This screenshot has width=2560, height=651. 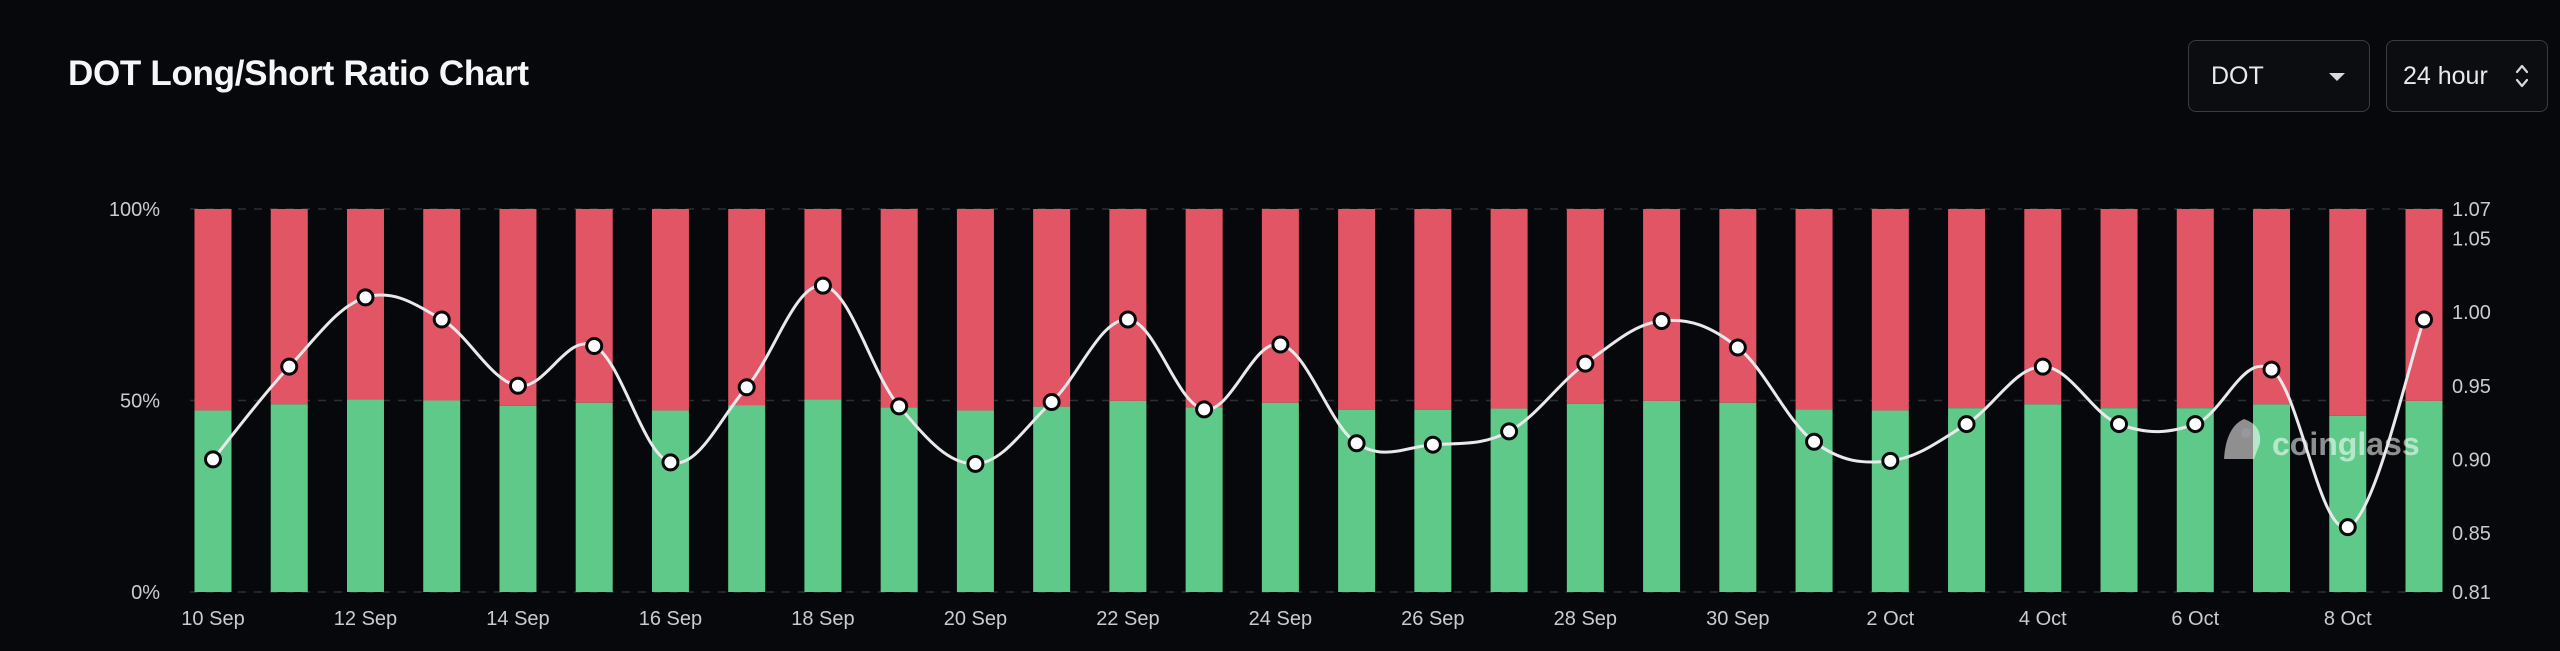 What do you see at coordinates (822, 619) in the screenshot?
I see `x-tick-label: 18 Sep` at bounding box center [822, 619].